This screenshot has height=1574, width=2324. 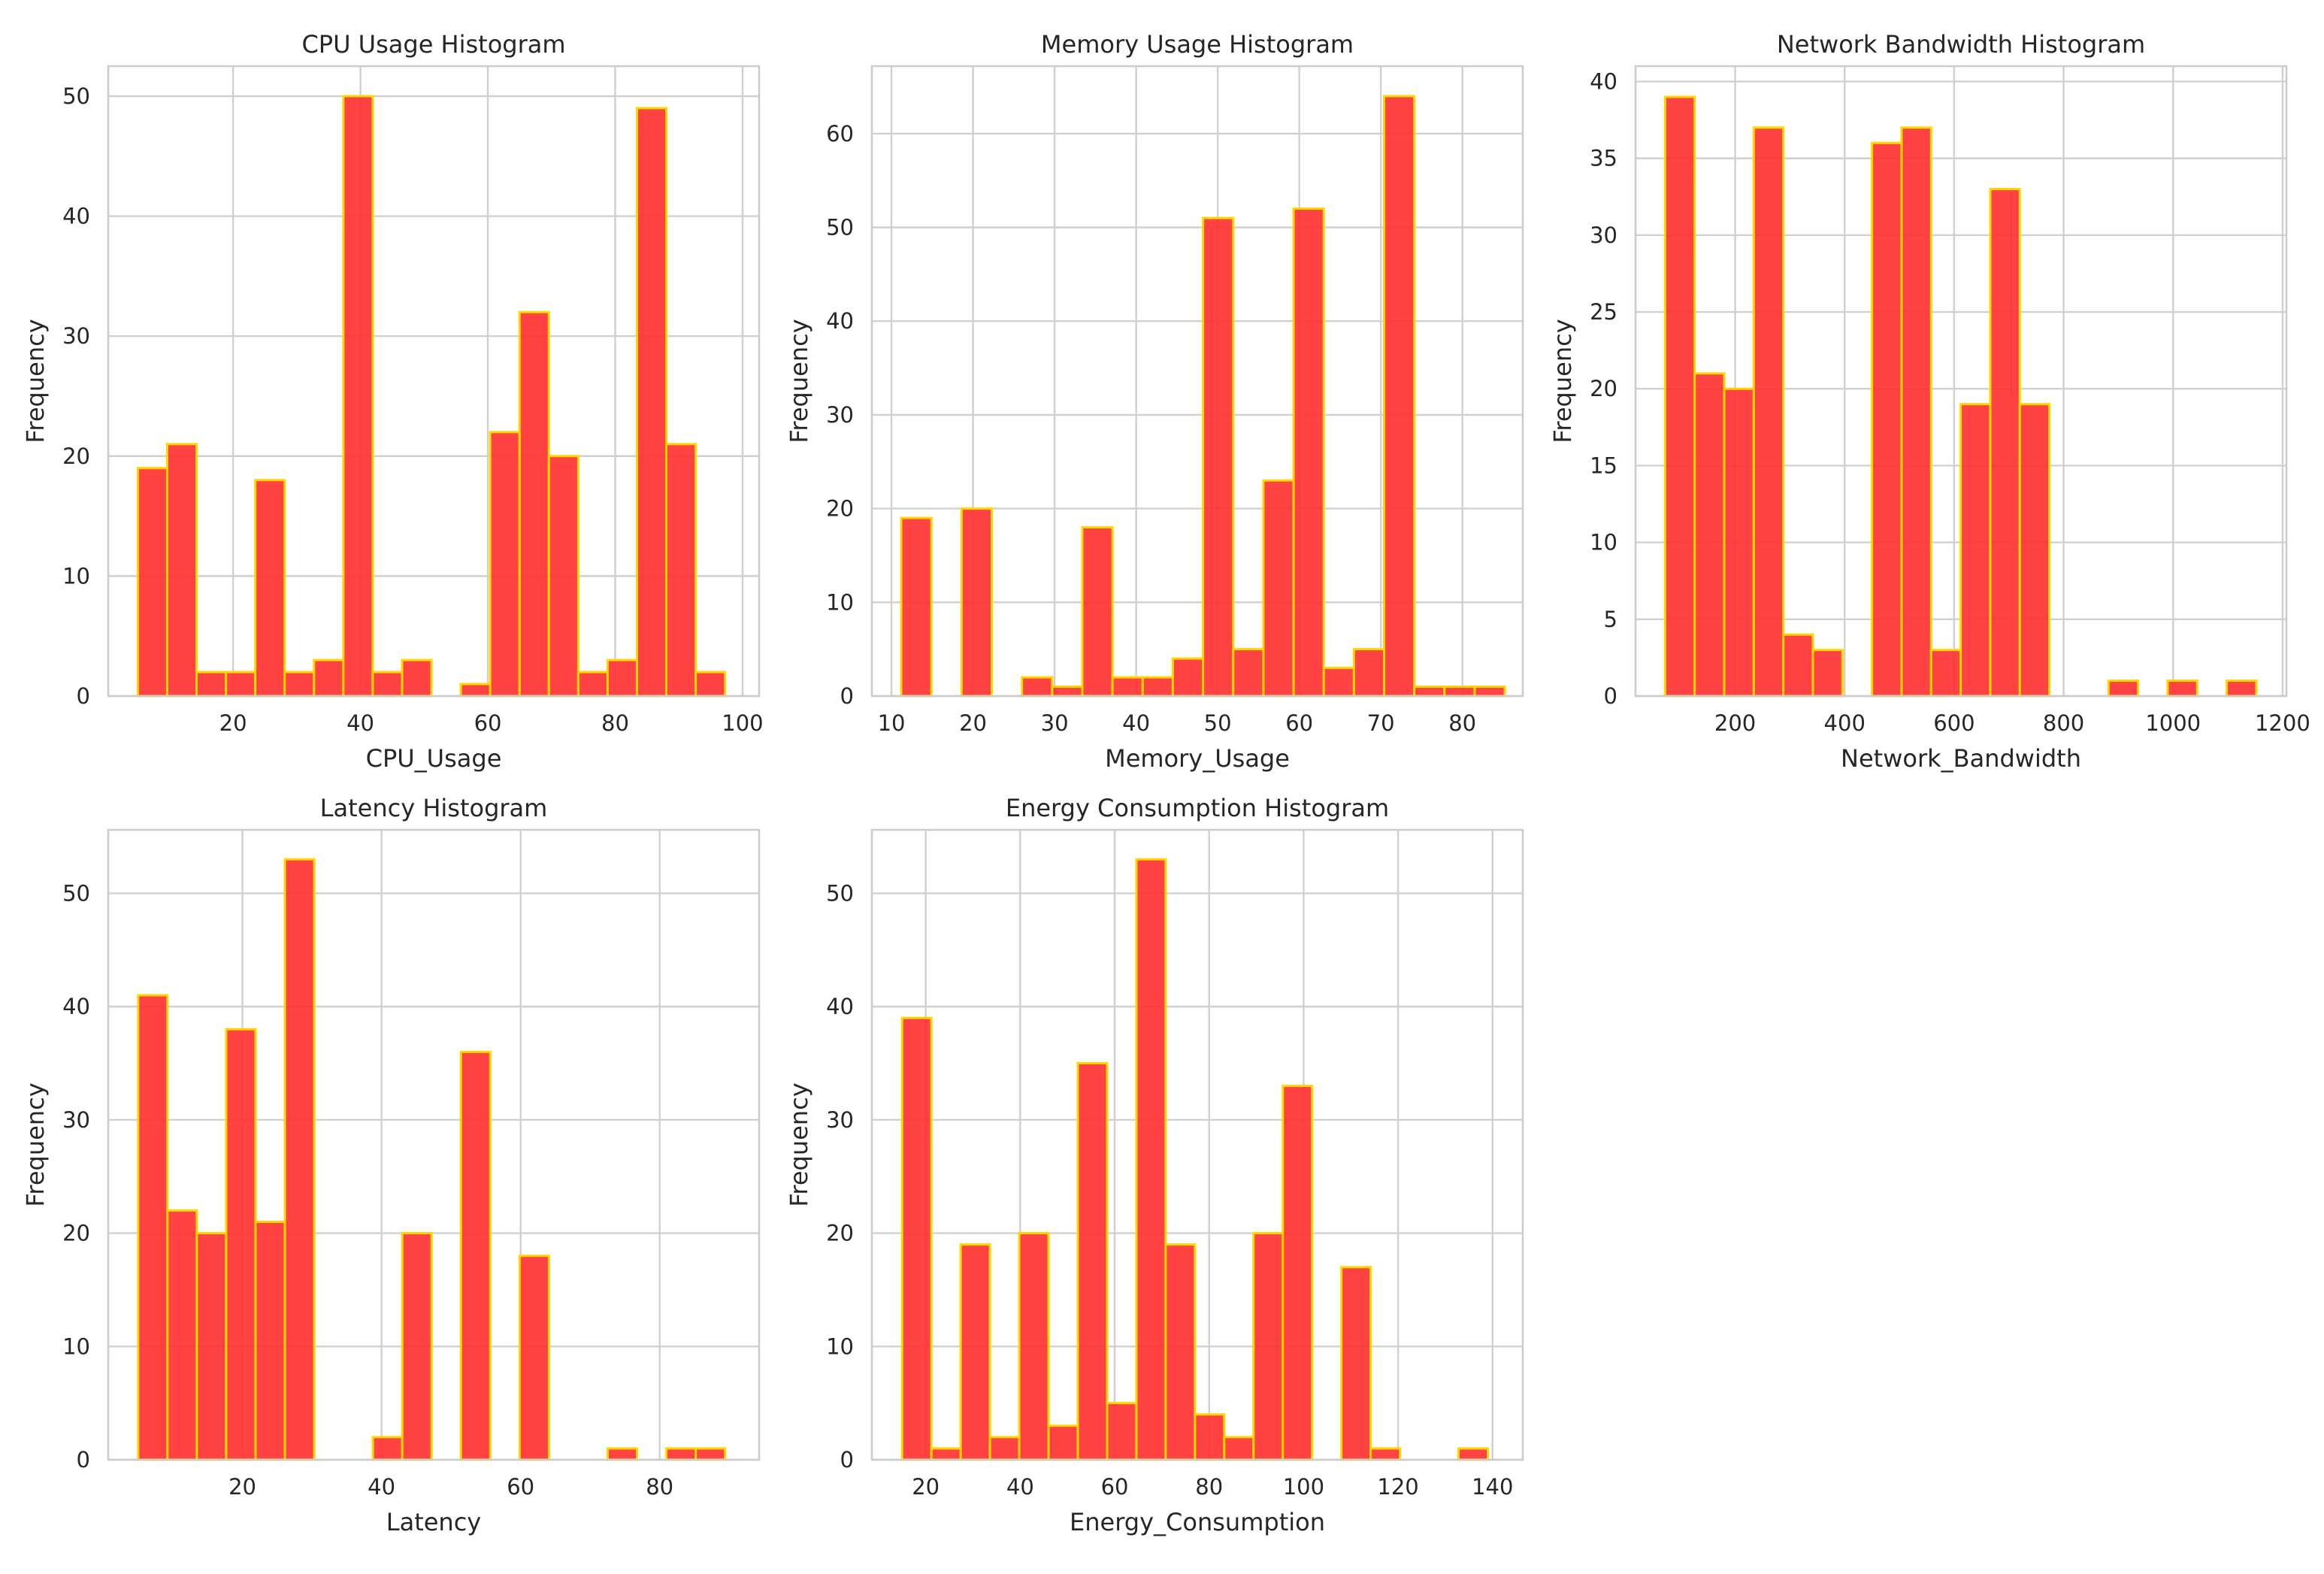 I want to click on y-tick-label: 20, so click(x=76, y=1233).